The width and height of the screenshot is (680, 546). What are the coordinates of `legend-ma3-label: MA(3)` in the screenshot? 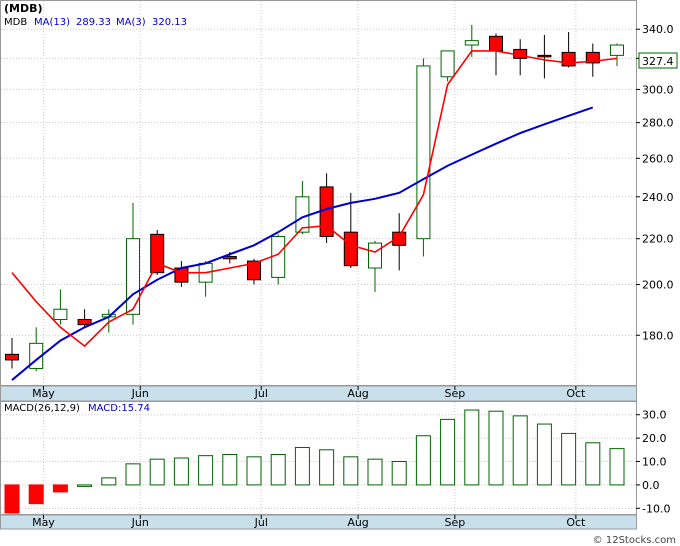 It's located at (131, 22).